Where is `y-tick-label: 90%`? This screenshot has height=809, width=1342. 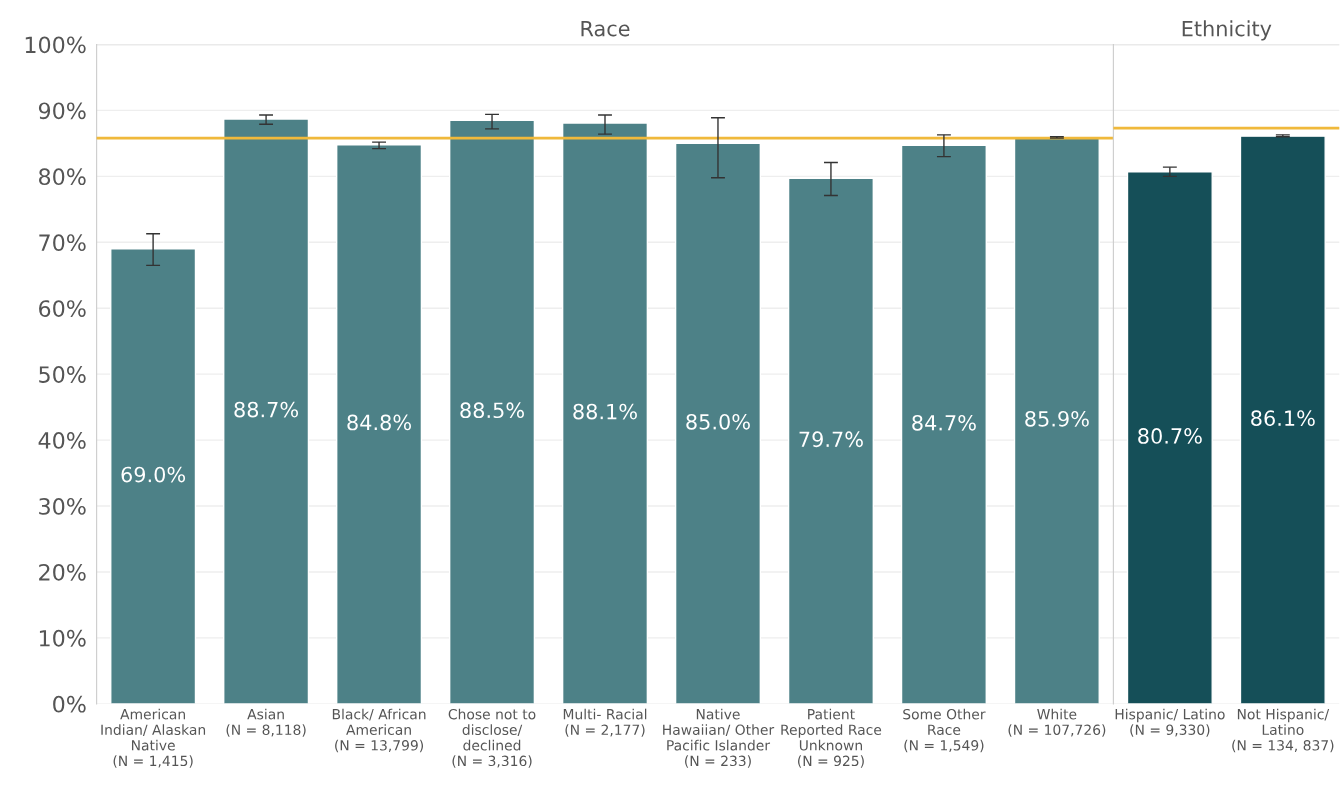
y-tick-label: 90% is located at coordinates (62, 111).